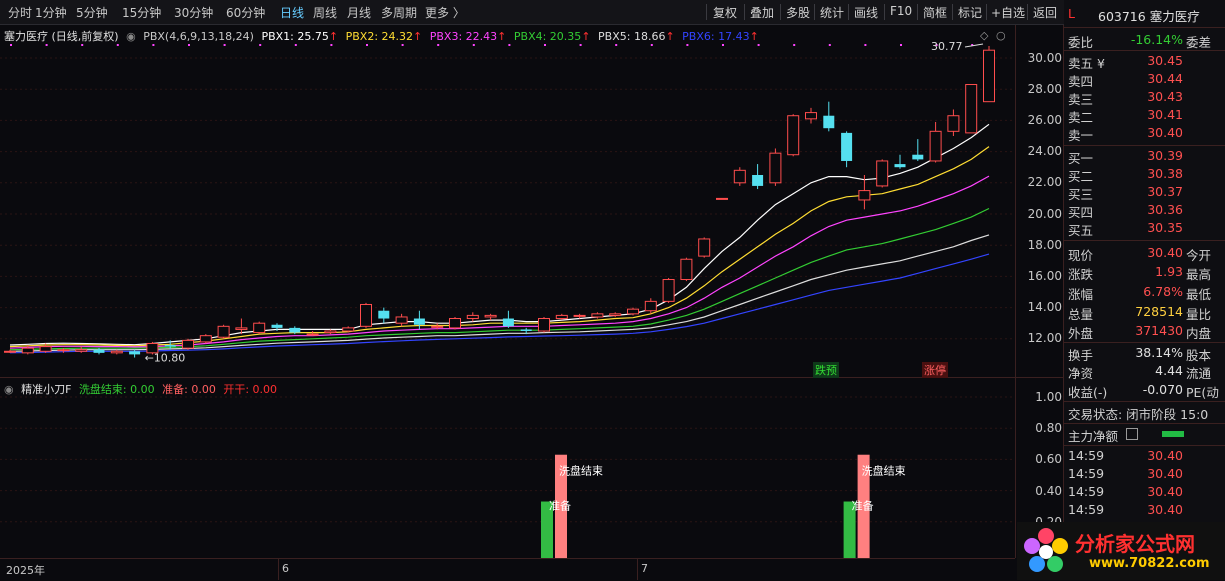 The width and height of the screenshot is (1225, 581). What do you see at coordinates (399, 13) in the screenshot?
I see `period-multi: 多周期` at bounding box center [399, 13].